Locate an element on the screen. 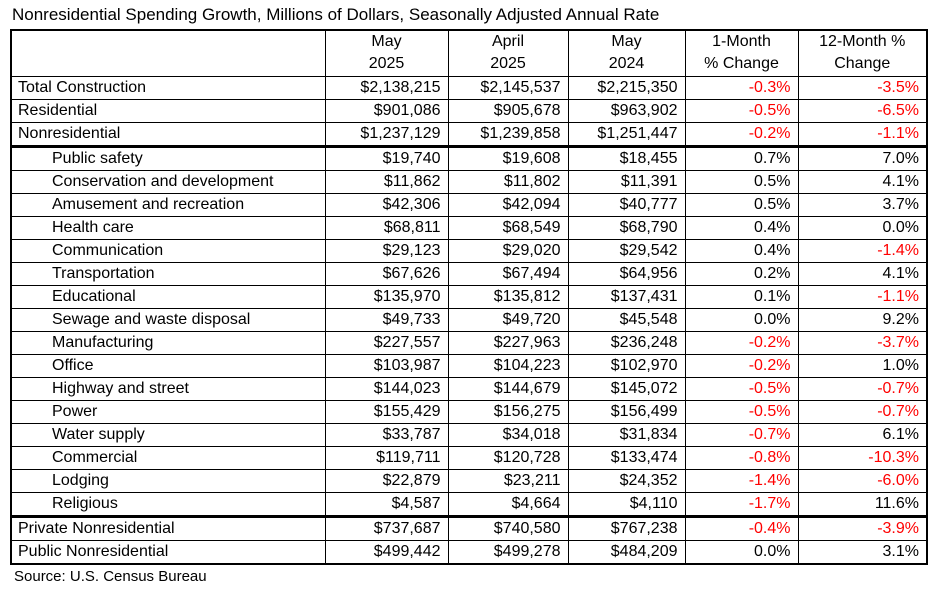 This screenshot has width=936, height=591. cell-value: $145,072 is located at coordinates (626, 388).